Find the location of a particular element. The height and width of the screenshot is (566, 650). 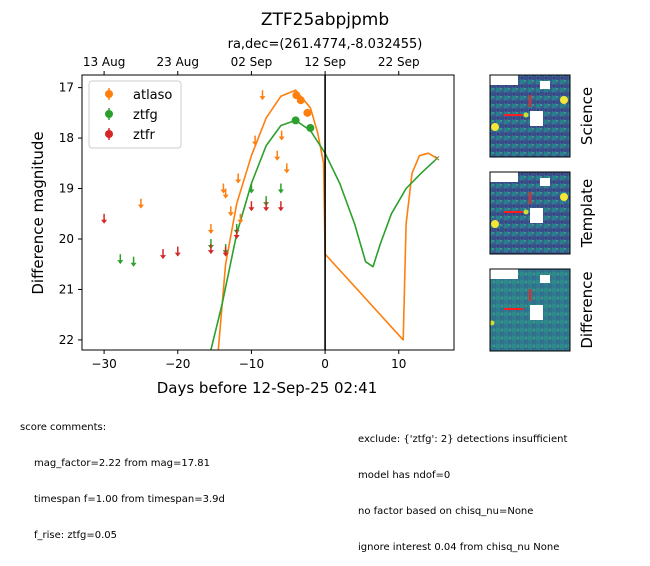

legend: atlaso ztfg ztfr is located at coordinates (135, 114).